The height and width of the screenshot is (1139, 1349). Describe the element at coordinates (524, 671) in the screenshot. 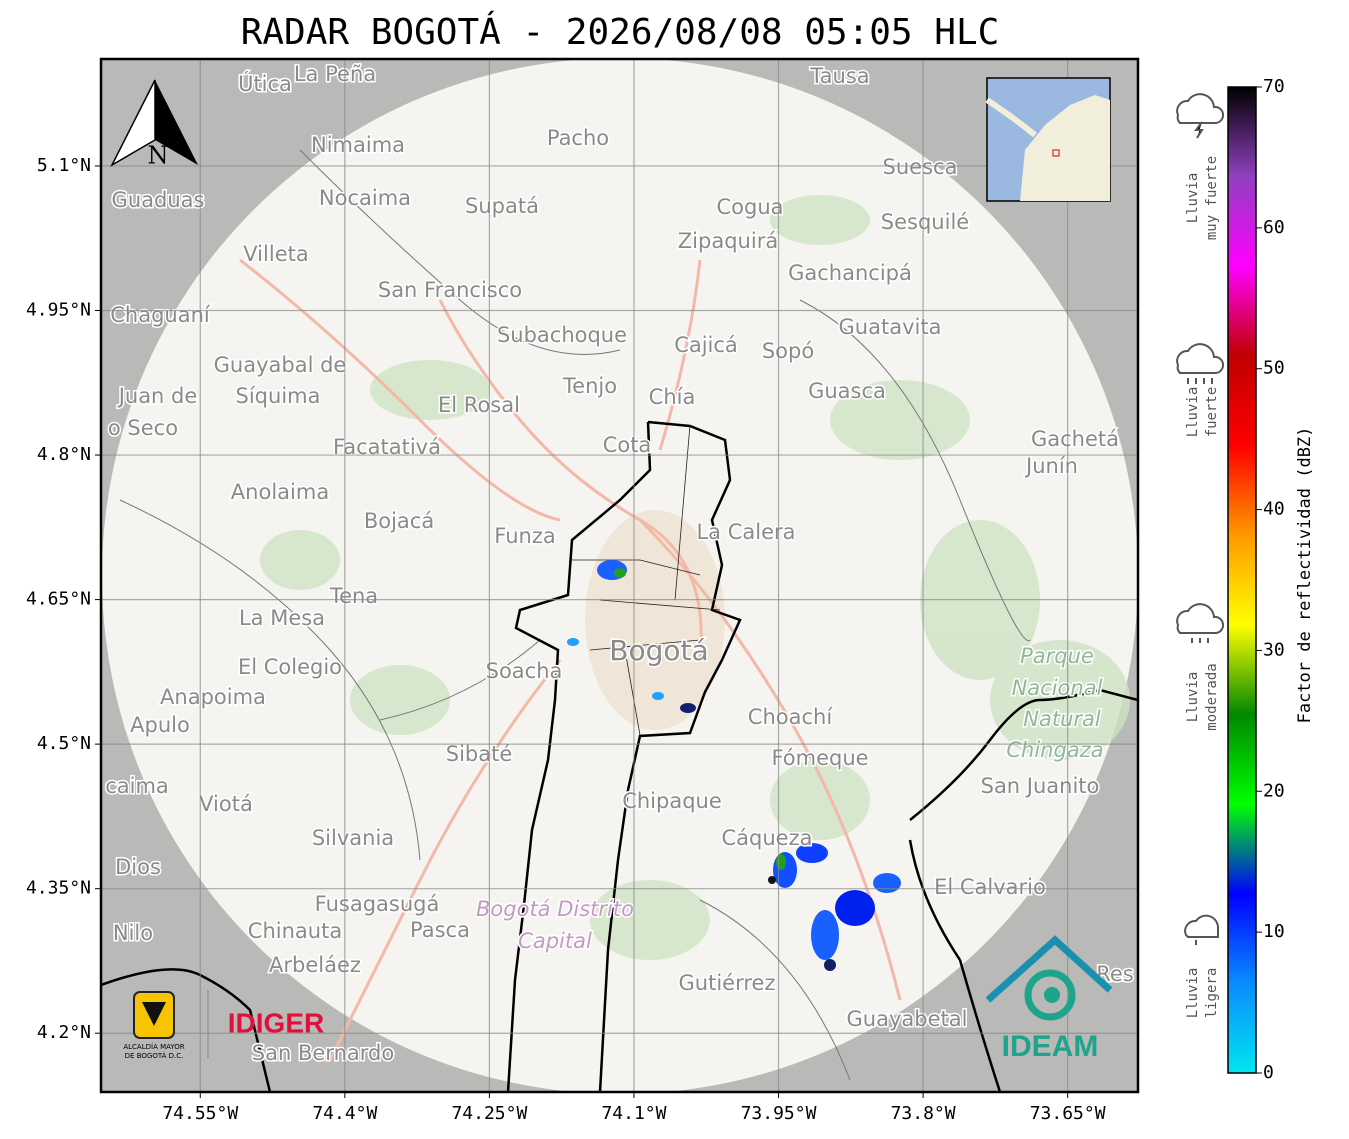

I see `place-label: Soacha` at that location.